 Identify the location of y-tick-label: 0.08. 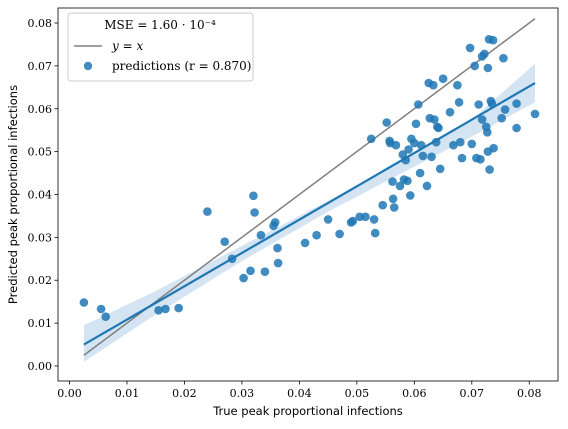
(40, 23).